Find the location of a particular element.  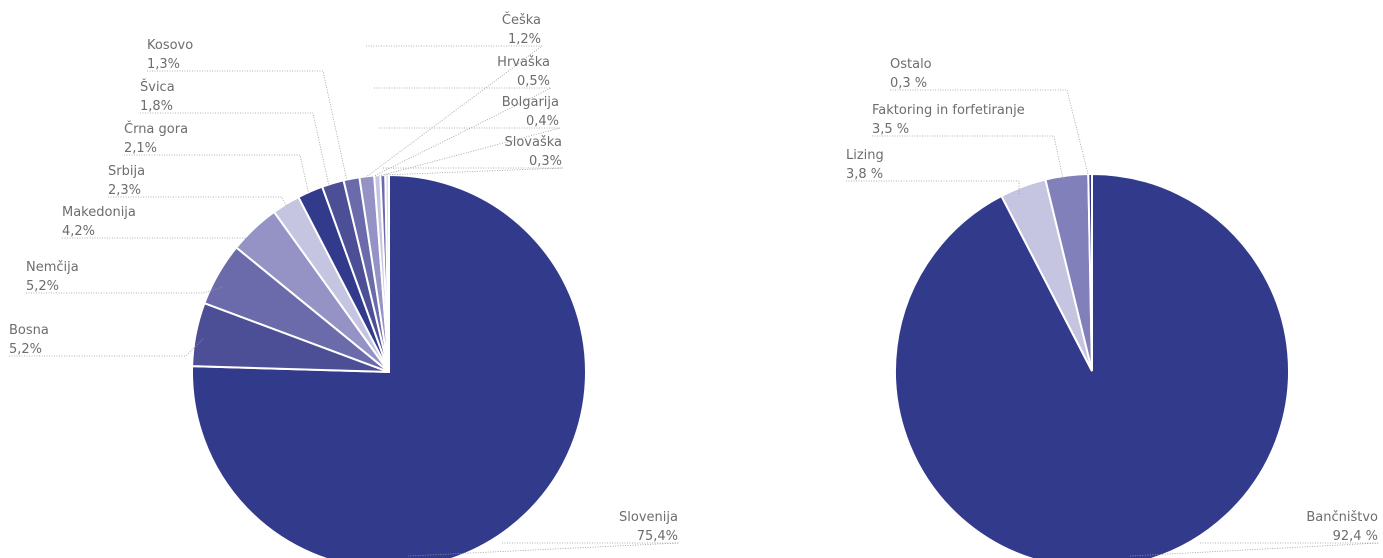

slice-name-label: Makedonija is located at coordinates (99, 212).